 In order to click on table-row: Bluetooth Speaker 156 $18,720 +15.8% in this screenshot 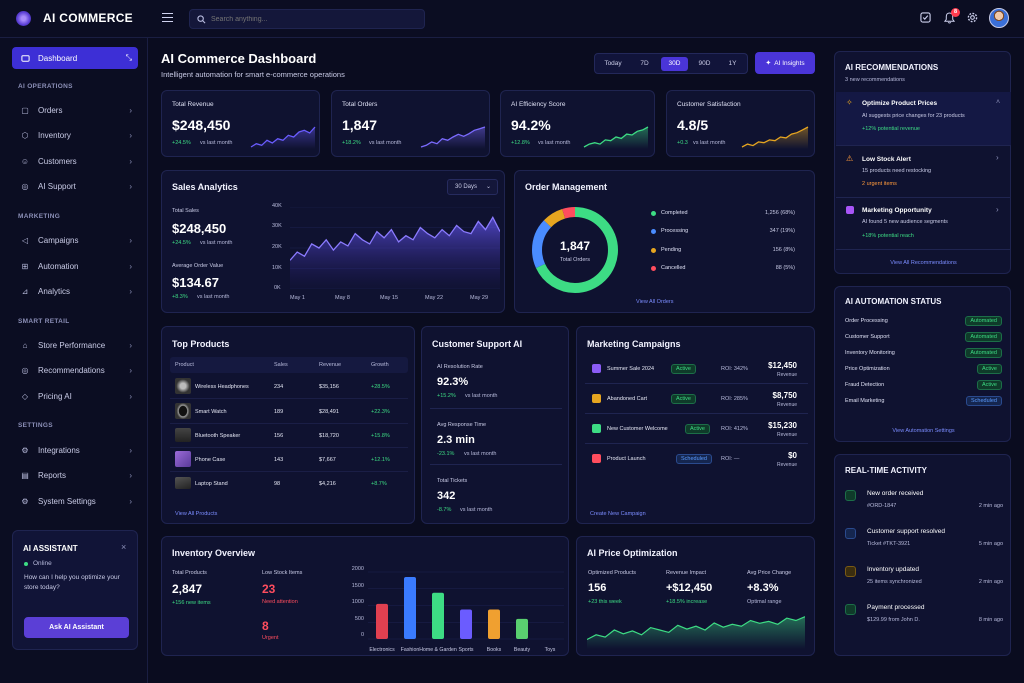, I will do `click(289, 436)`.